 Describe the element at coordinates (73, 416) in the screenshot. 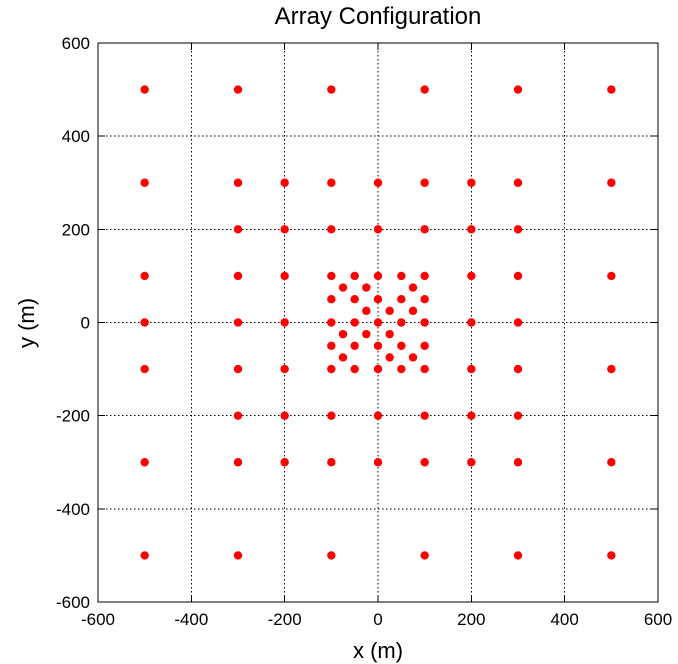

I see `y-tick-label: -200` at that location.